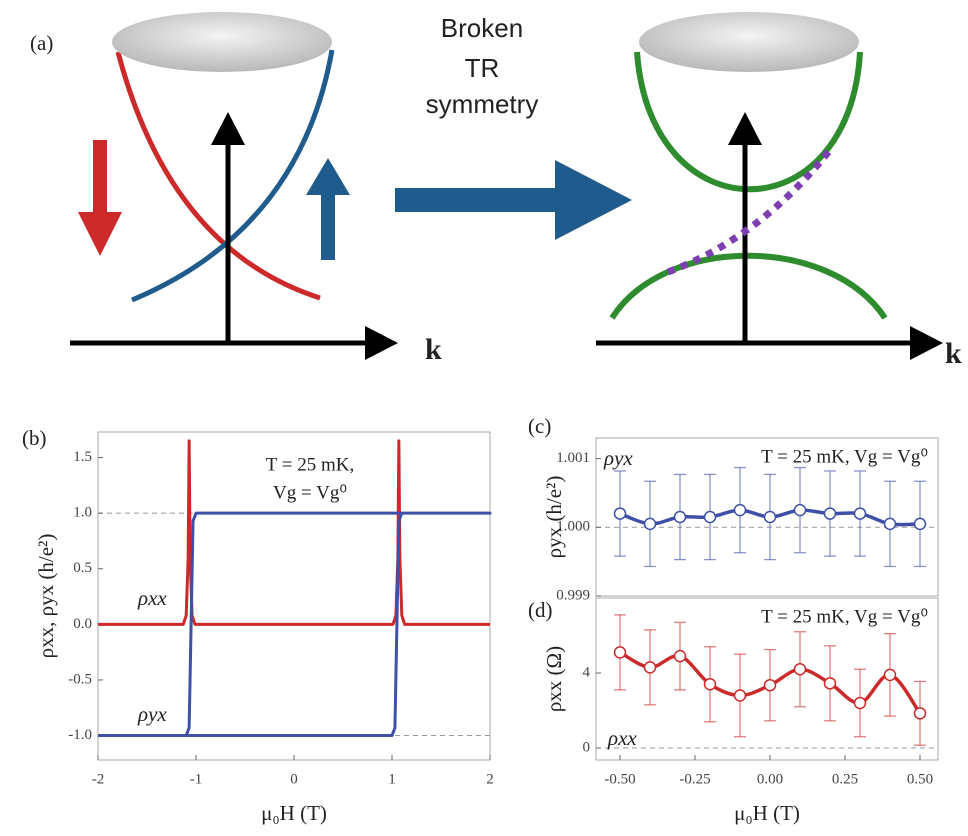  Describe the element at coordinates (573, 527) in the screenshot. I see `y-tick-label: 1.000` at that location.